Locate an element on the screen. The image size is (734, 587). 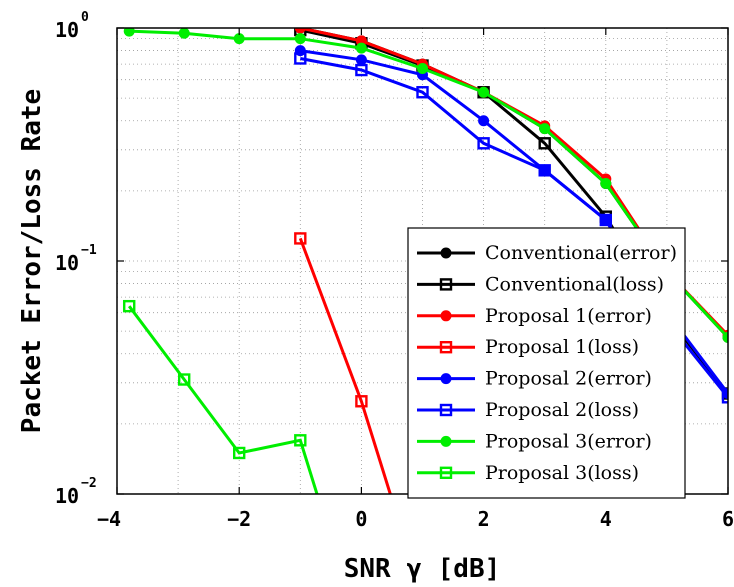
x-axis-label: SNR γ [dB] is located at coordinates (422, 569).